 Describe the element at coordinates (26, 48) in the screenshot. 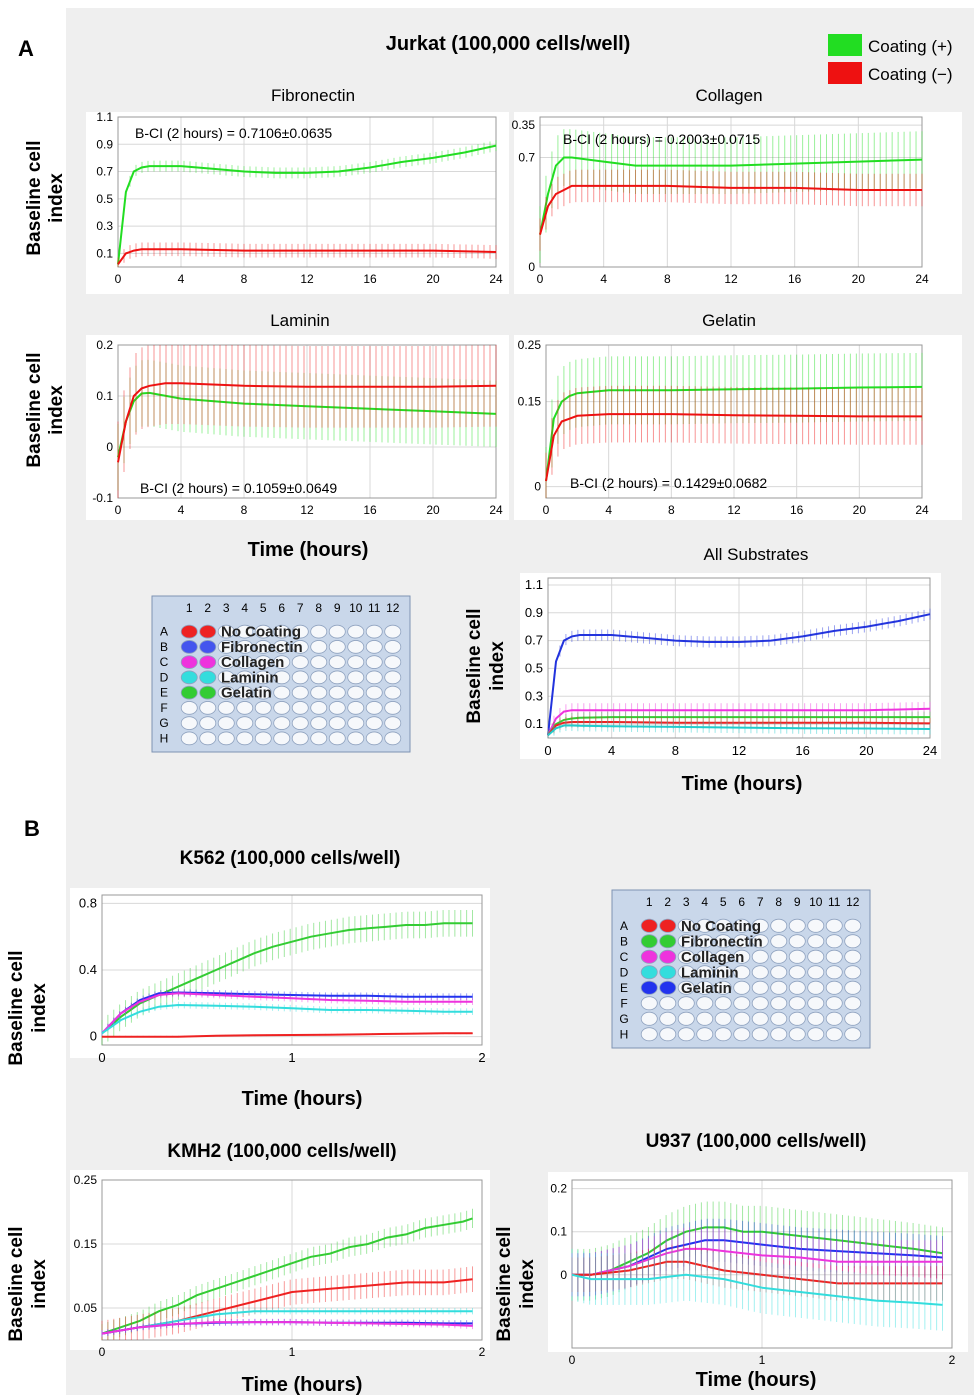

I see `panel-label-a: A` at that location.